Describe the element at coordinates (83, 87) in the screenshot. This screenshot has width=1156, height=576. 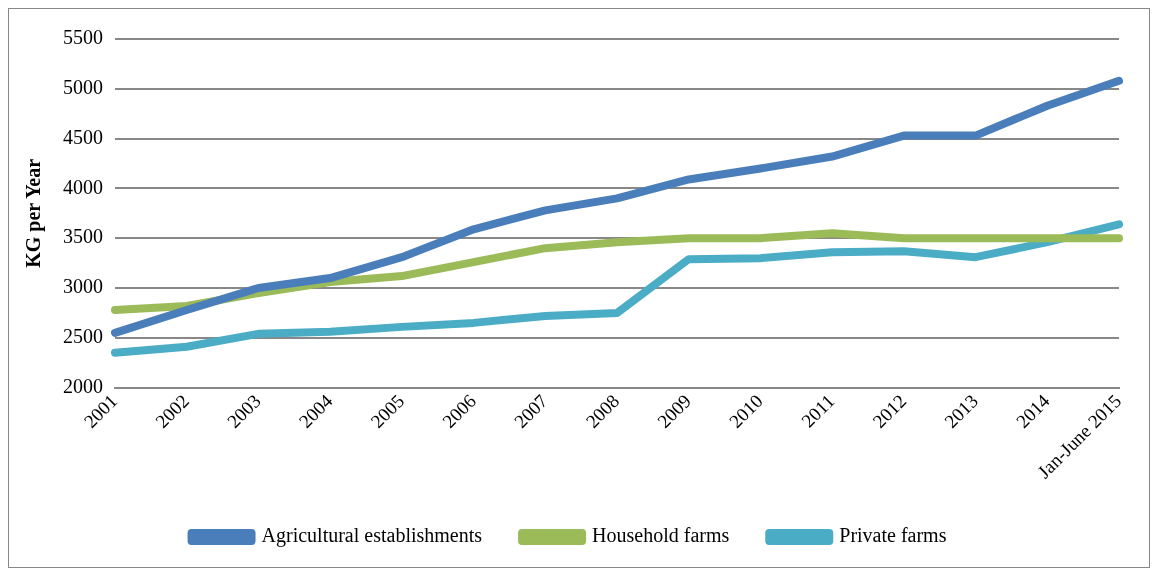
I see `y-tick-label: 5000` at that location.